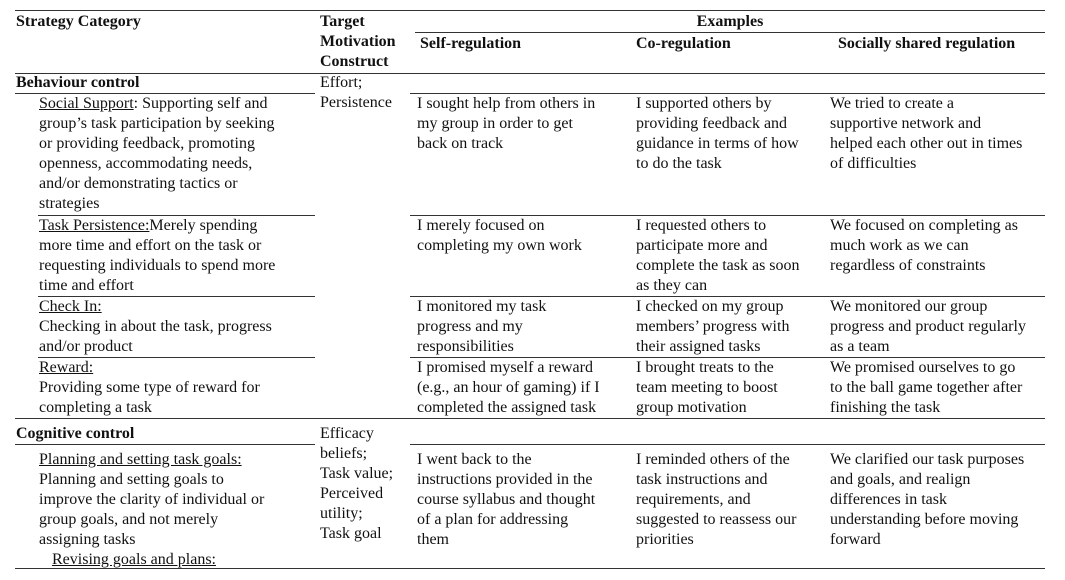 The width and height of the screenshot is (1065, 580). I want to click on target-construct: Task goal, so click(351, 533).